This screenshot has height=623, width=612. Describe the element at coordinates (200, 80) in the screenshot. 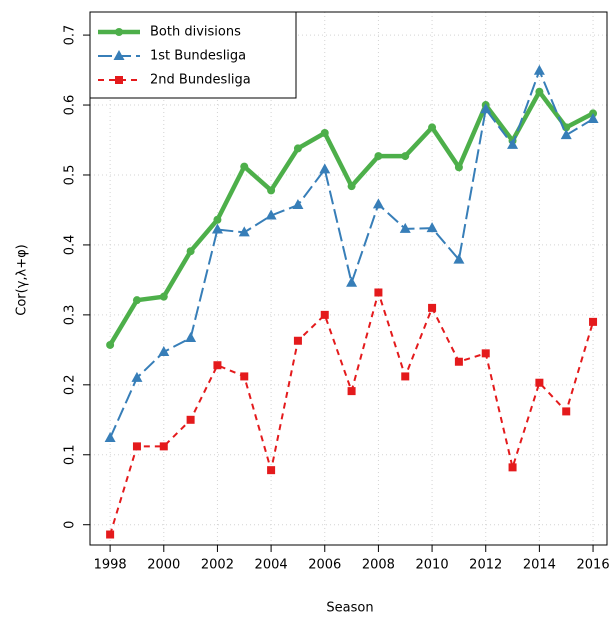

I see `legend-label: 2nd Bundesliga` at that location.